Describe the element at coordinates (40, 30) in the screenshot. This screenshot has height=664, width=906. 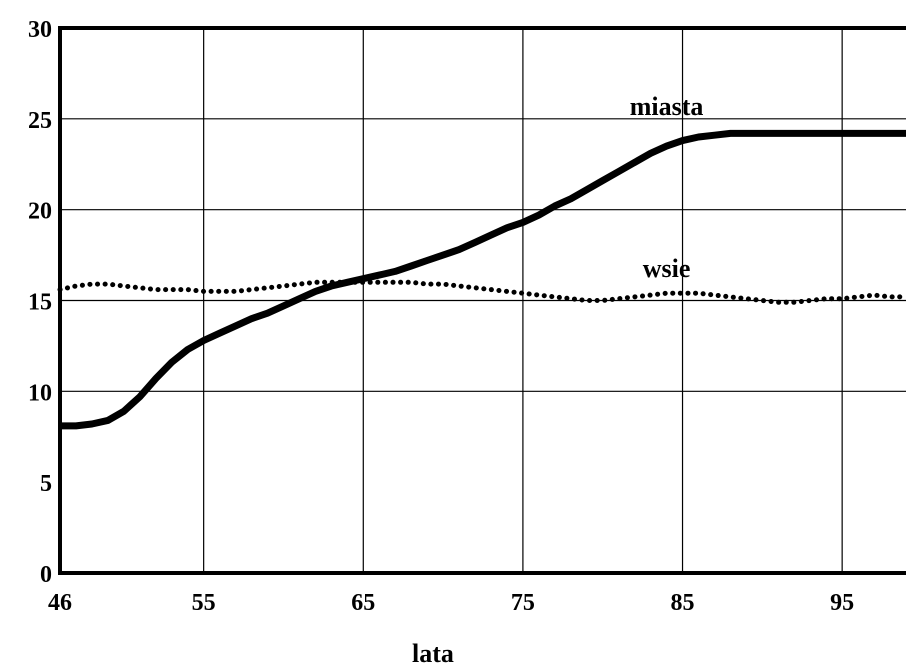
I see `y-tick-label-30: 30` at that location.